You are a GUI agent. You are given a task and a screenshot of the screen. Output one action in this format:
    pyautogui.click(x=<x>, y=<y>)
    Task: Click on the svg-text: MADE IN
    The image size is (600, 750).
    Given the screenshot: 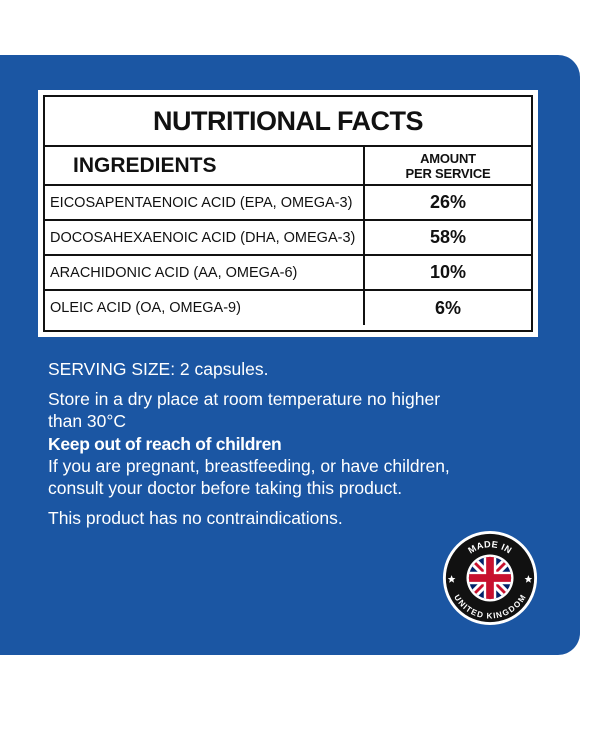 What is the action you would take?
    pyautogui.click(x=489, y=547)
    